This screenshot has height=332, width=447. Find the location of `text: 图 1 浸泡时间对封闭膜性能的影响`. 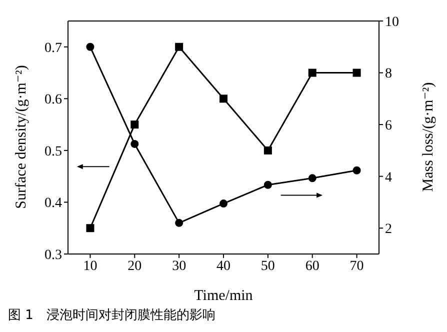

text: 图 1 浸泡时间对封闭膜性能的影响 is located at coordinates (112, 315).